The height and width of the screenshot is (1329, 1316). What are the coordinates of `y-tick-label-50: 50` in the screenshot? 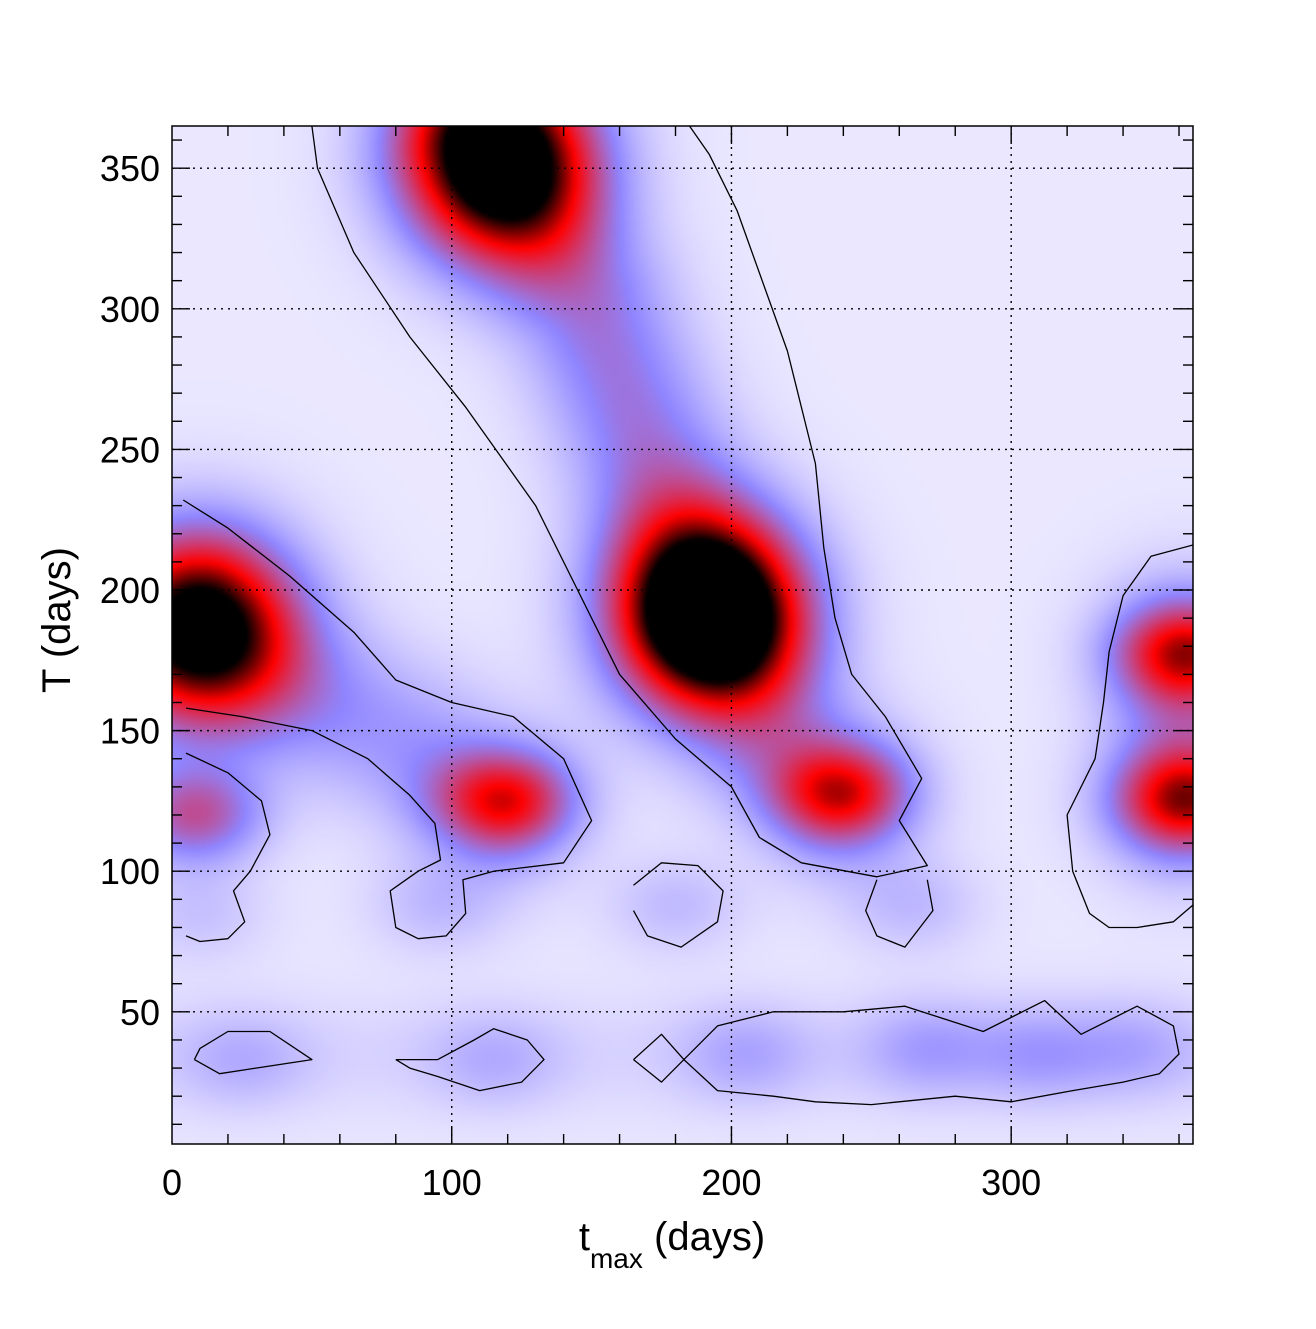 It's located at (140, 1012).